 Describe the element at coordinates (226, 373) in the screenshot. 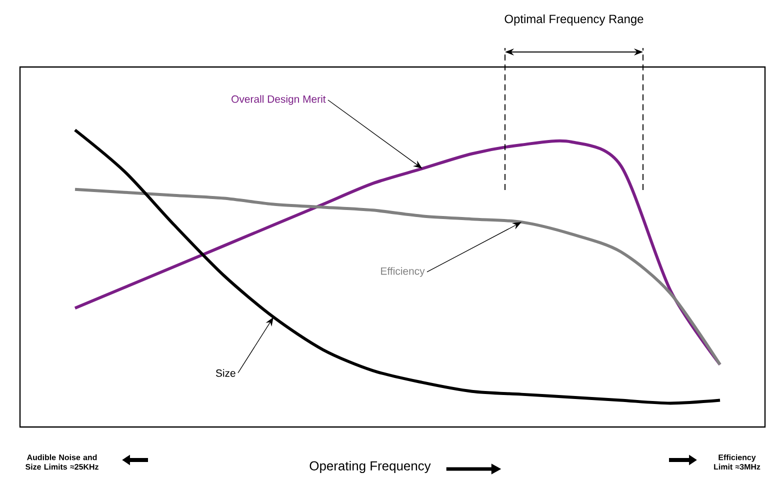

I see `text: Size` at that location.